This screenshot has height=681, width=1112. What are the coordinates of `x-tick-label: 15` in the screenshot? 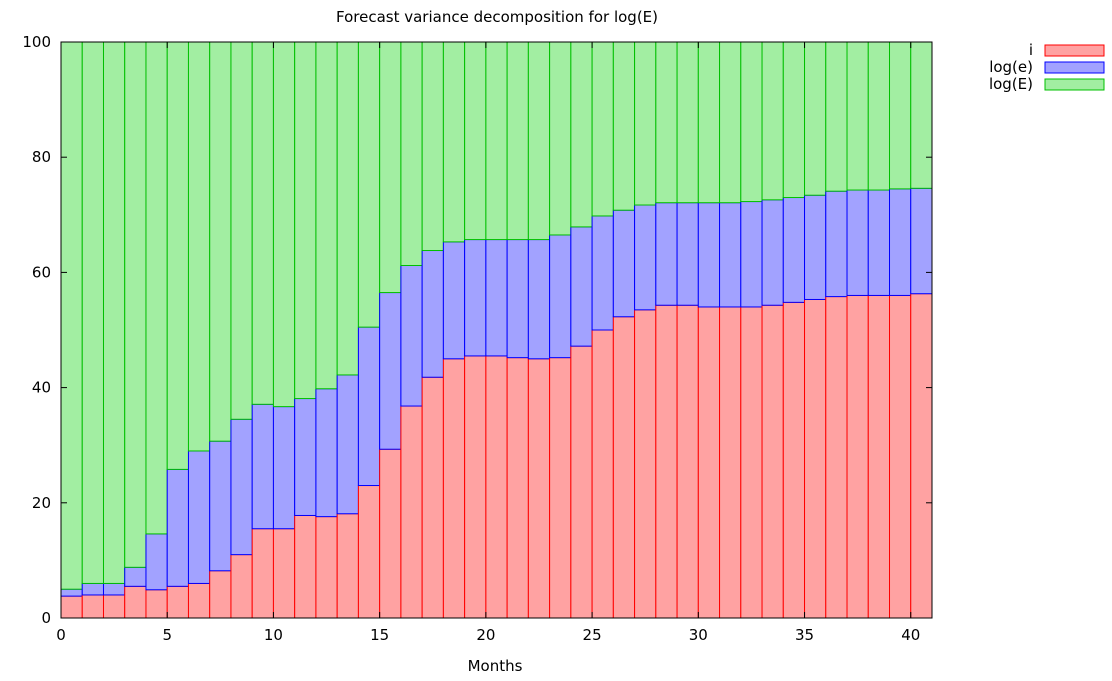 It's located at (379, 635).